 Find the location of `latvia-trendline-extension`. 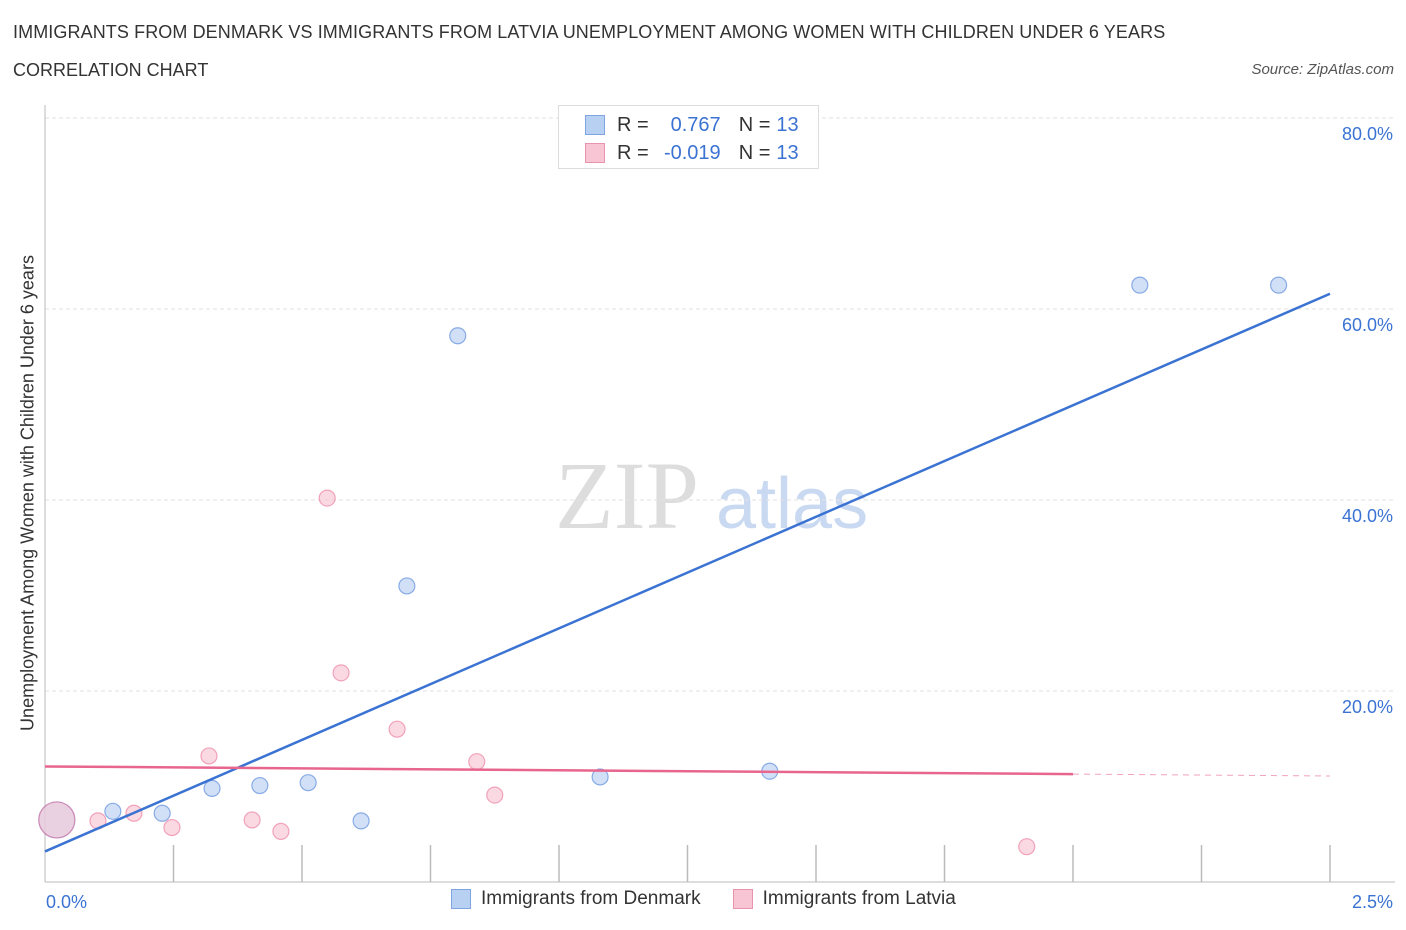

latvia-trendline-extension is located at coordinates (1201, 775).